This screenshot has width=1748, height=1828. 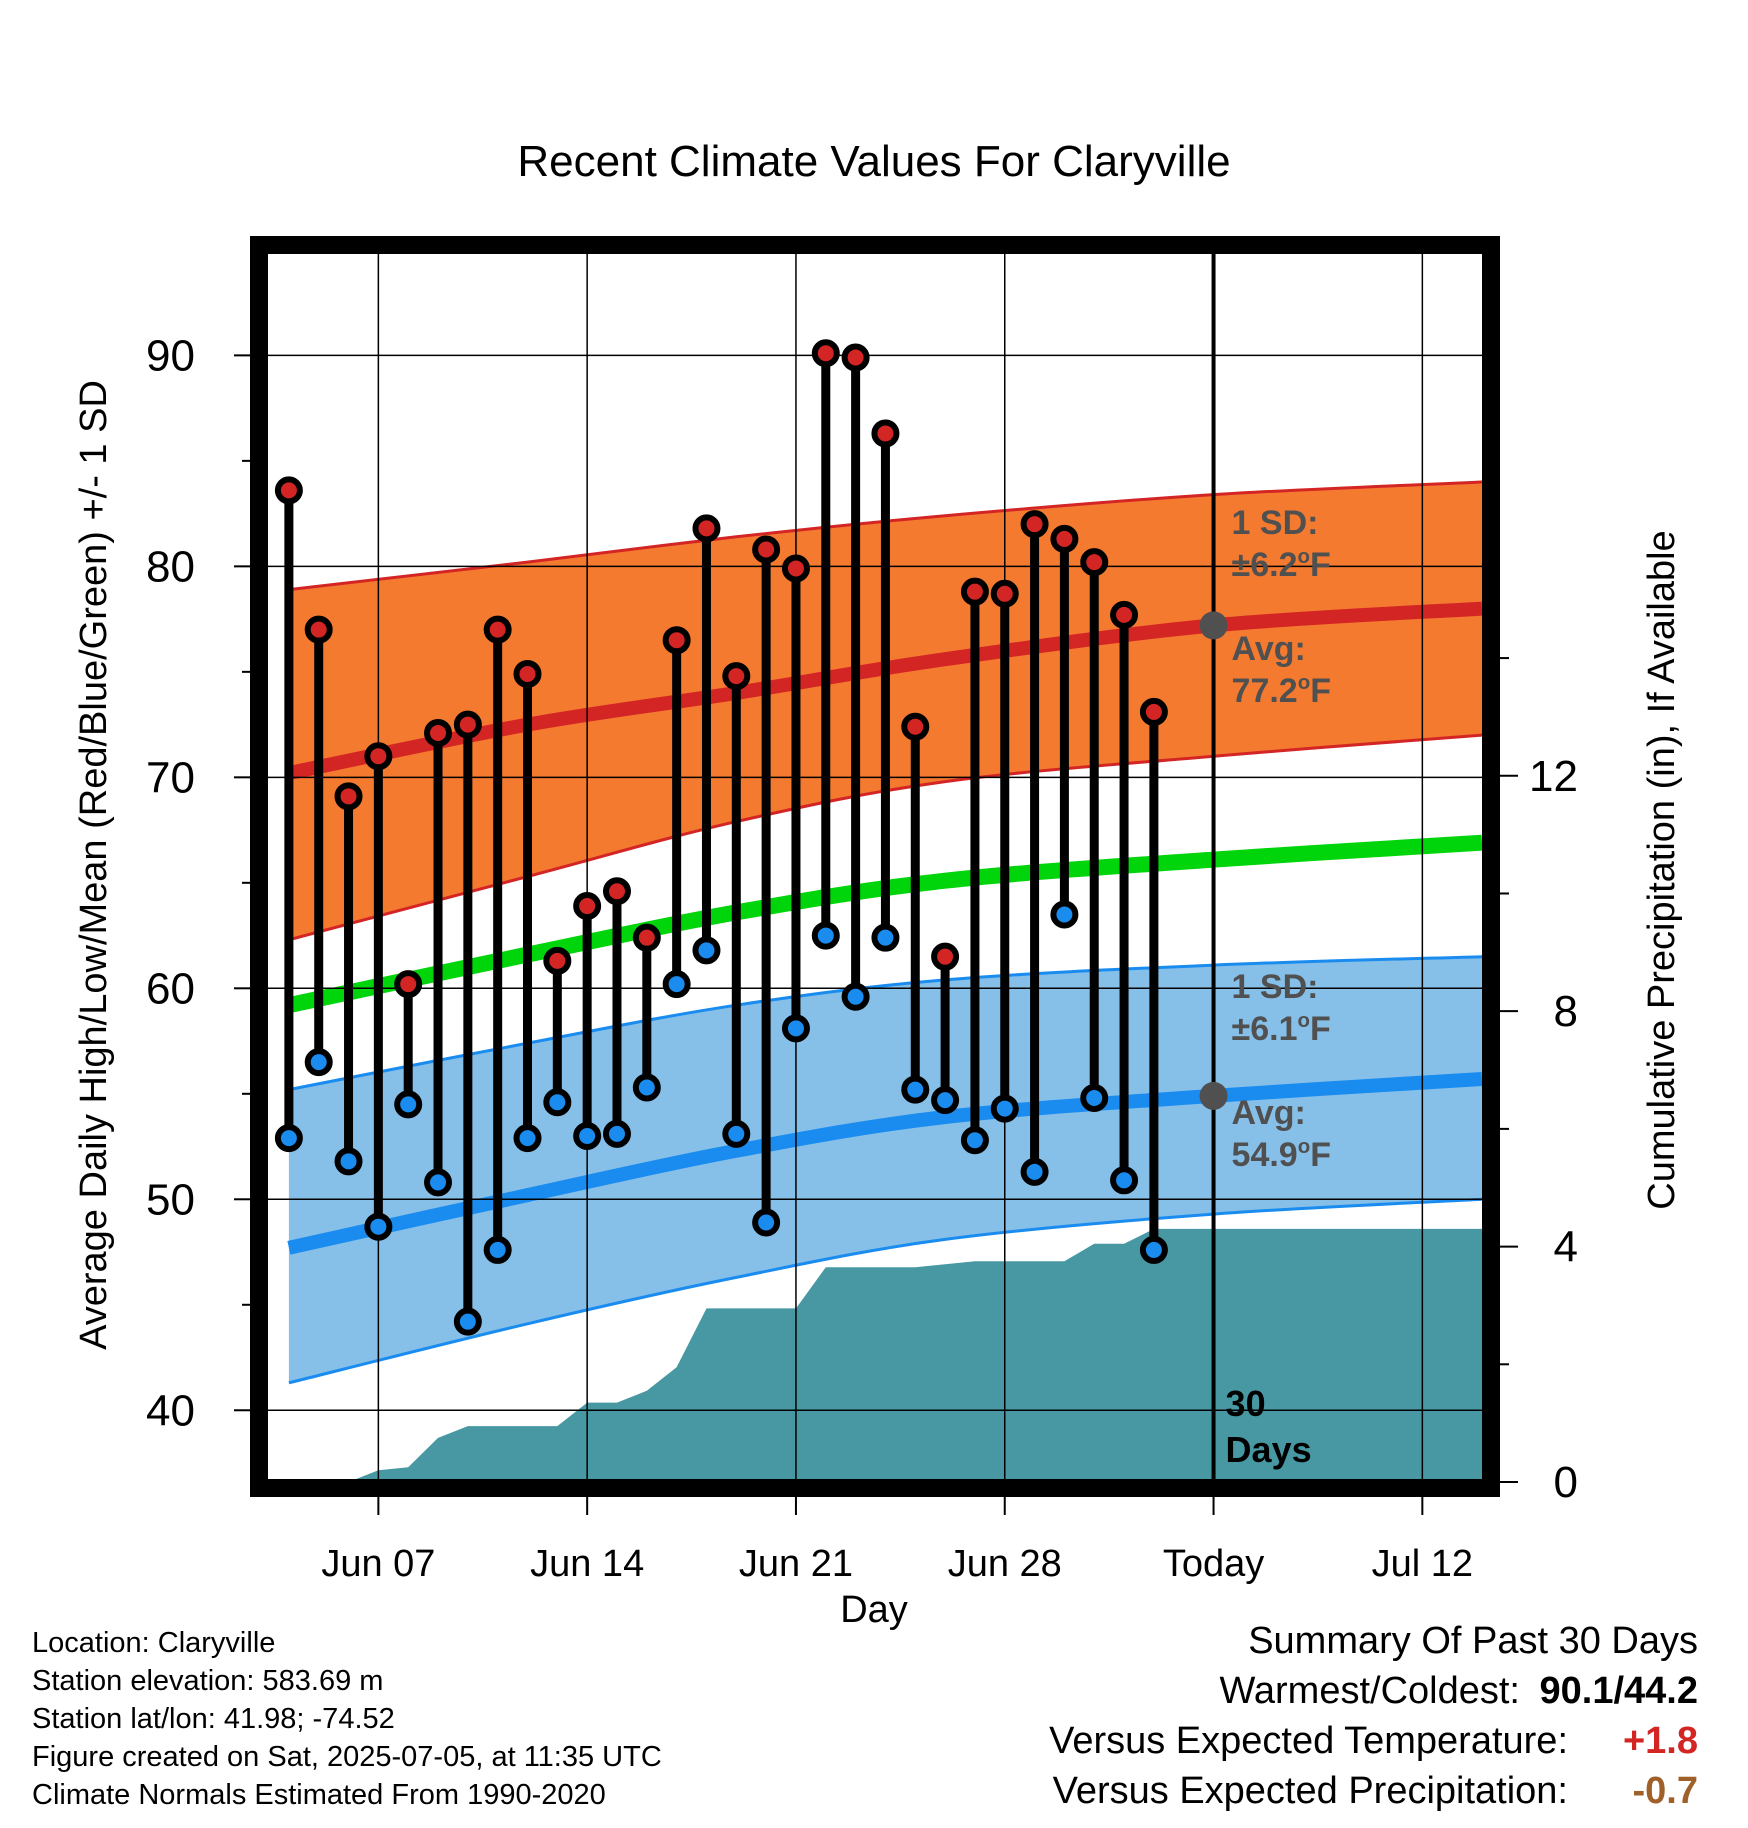 I want to click on precip-anomaly-value: -0.7, so click(x=1665, y=1791).